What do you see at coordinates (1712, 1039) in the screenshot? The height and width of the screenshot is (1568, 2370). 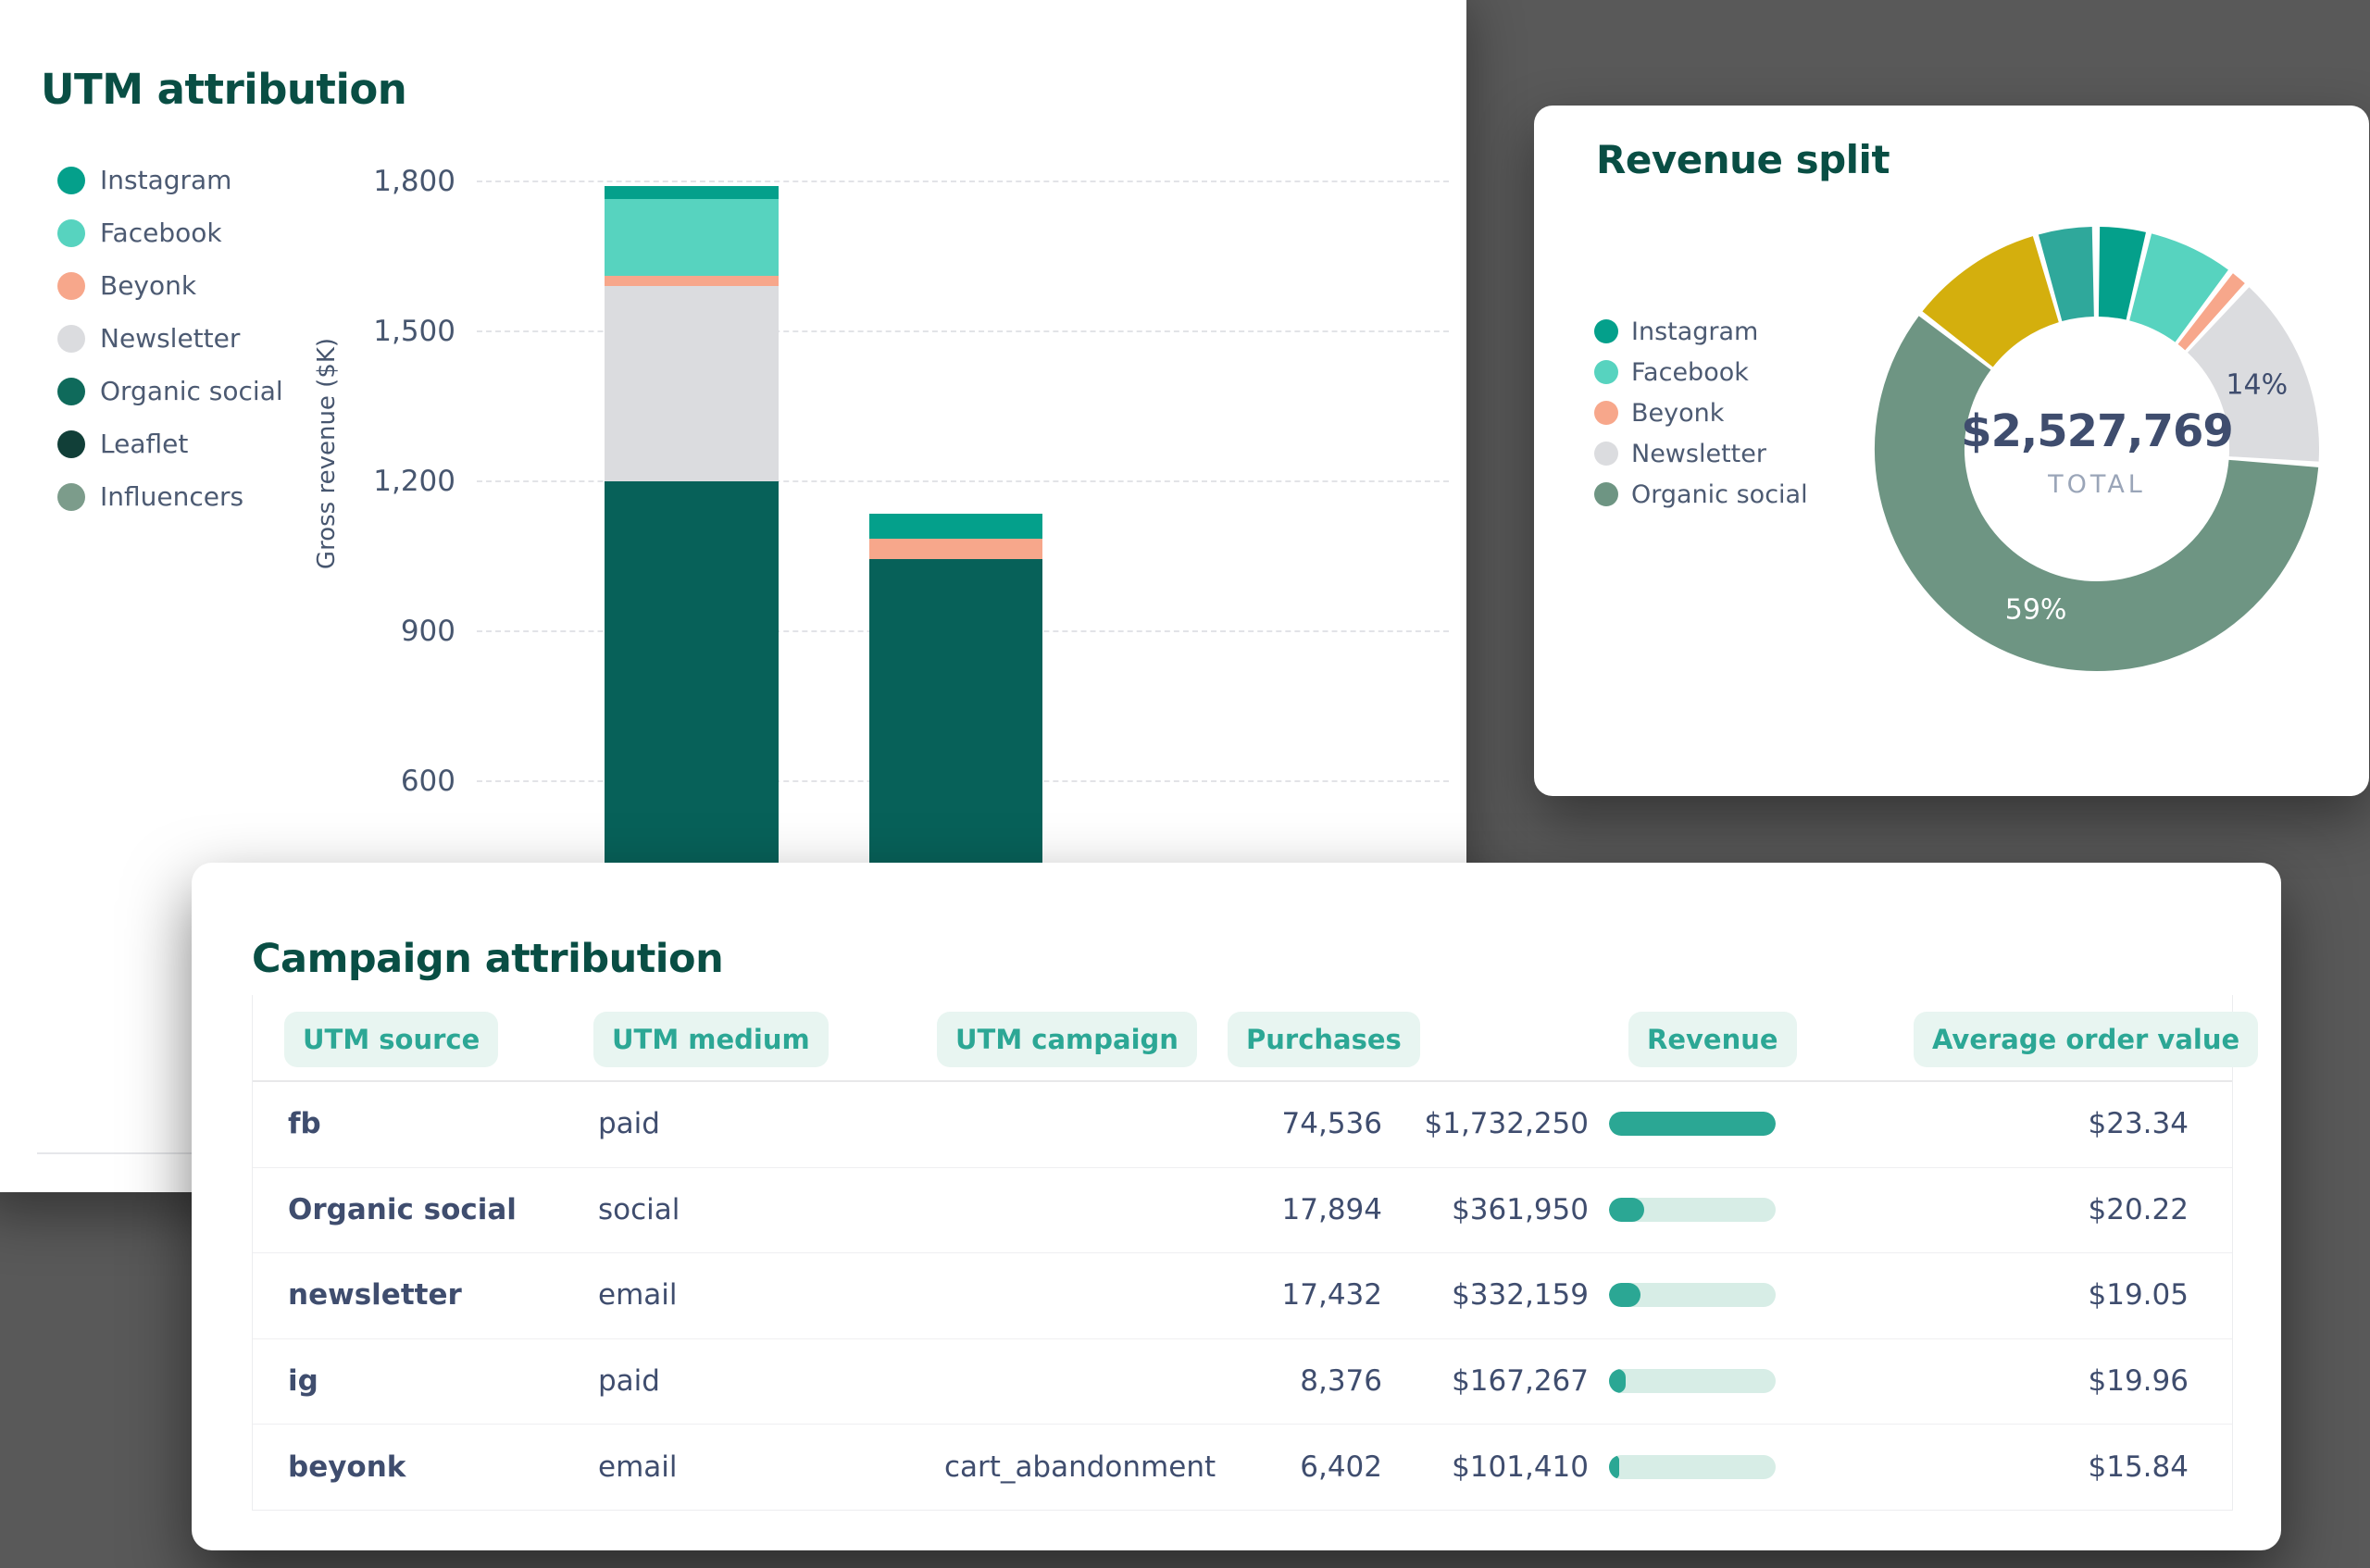 I see `column-header-revenue: Revenue` at bounding box center [1712, 1039].